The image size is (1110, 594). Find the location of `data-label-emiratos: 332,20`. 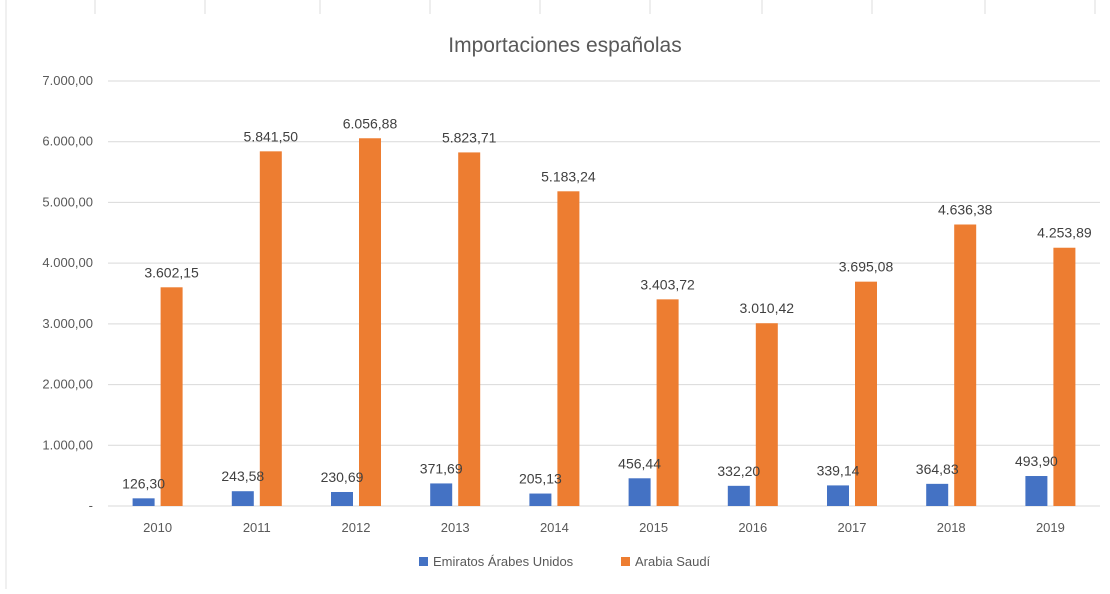

data-label-emiratos: 332,20 is located at coordinates (738, 471).